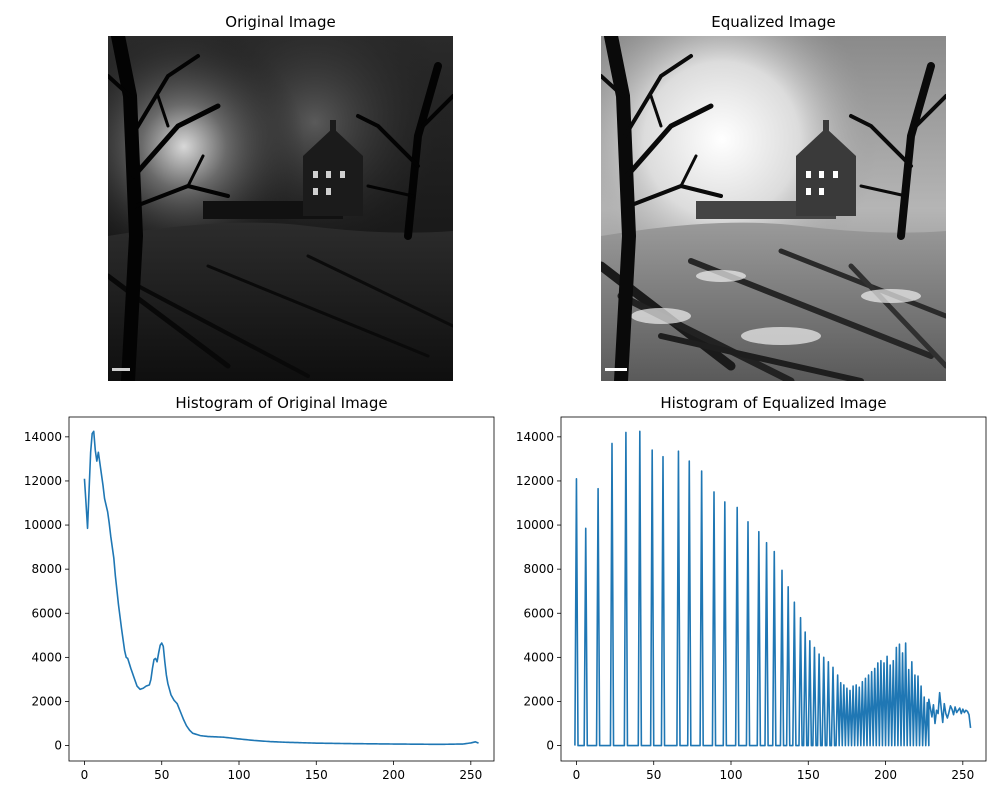 The image size is (1000, 800). Describe the element at coordinates (46, 613) in the screenshot. I see `original-ytick-label: 6000` at that location.